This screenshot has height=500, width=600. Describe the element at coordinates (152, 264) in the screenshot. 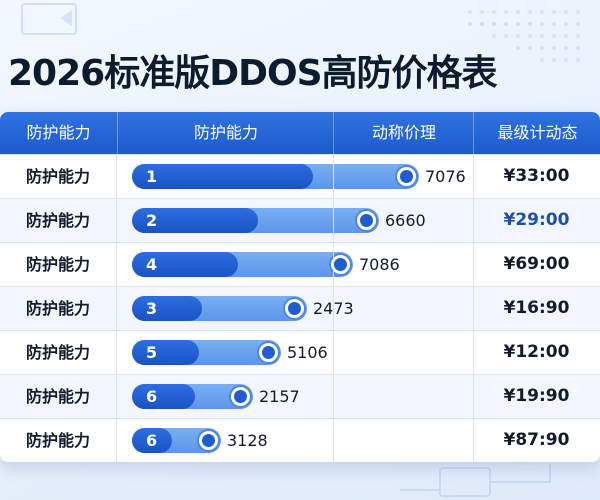

I see `bar-rank-label: 4` at that location.